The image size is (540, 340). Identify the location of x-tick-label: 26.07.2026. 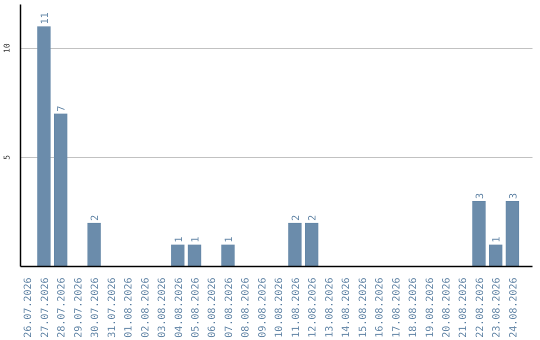
(28, 307).